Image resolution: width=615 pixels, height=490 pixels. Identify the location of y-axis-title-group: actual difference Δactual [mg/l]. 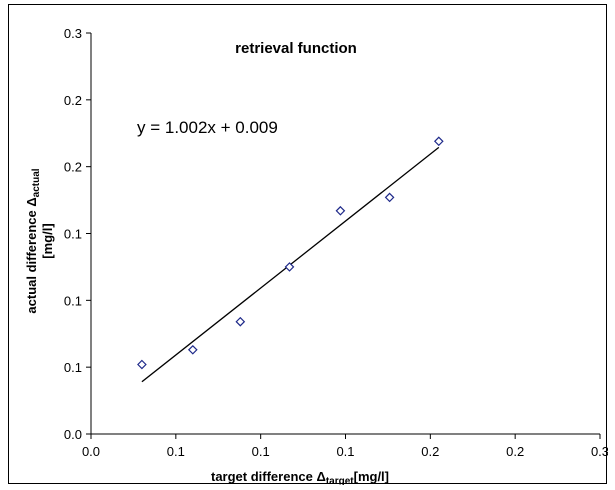
(39, 240).